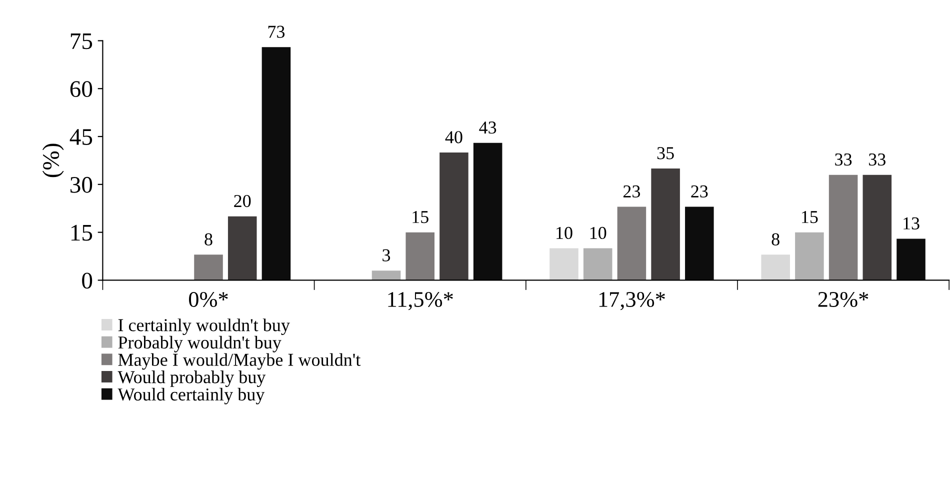  Describe the element at coordinates (276, 32) in the screenshot. I see `data-label: 73` at that location.